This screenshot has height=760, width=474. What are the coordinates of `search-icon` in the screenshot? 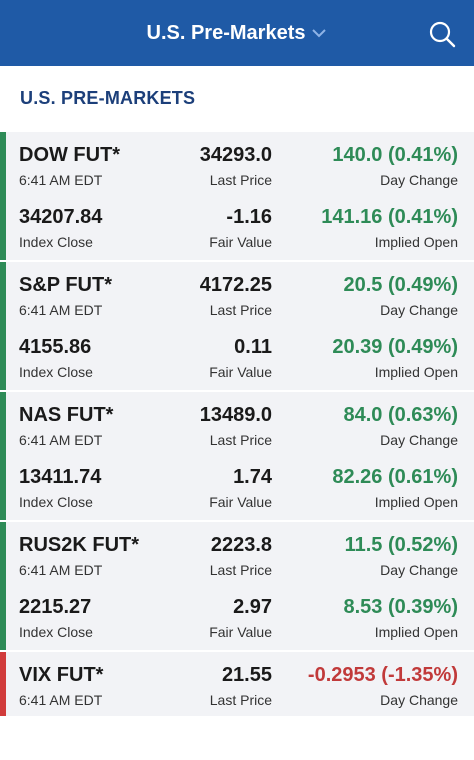 It's located at (442, 34).